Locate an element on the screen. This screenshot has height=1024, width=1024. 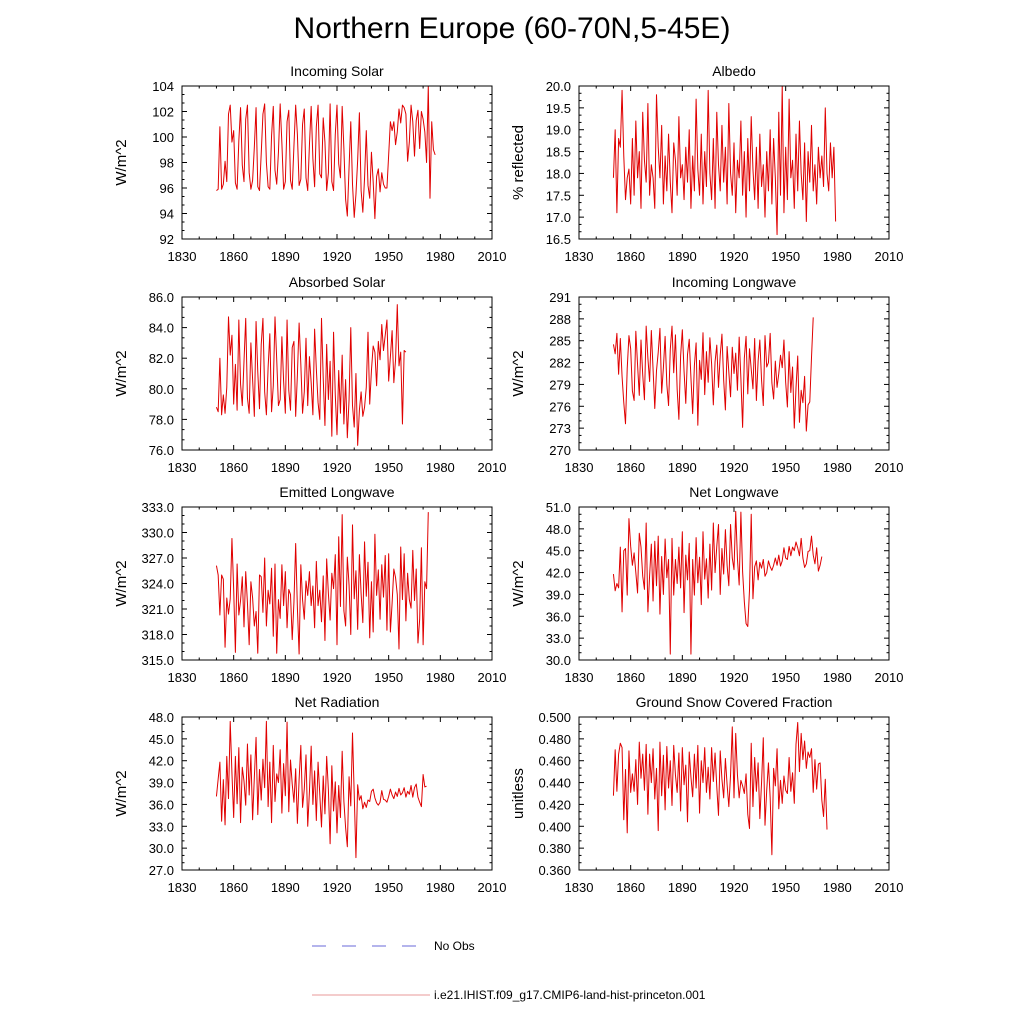
y-tick-label: 315.0 is located at coordinates (157, 660).